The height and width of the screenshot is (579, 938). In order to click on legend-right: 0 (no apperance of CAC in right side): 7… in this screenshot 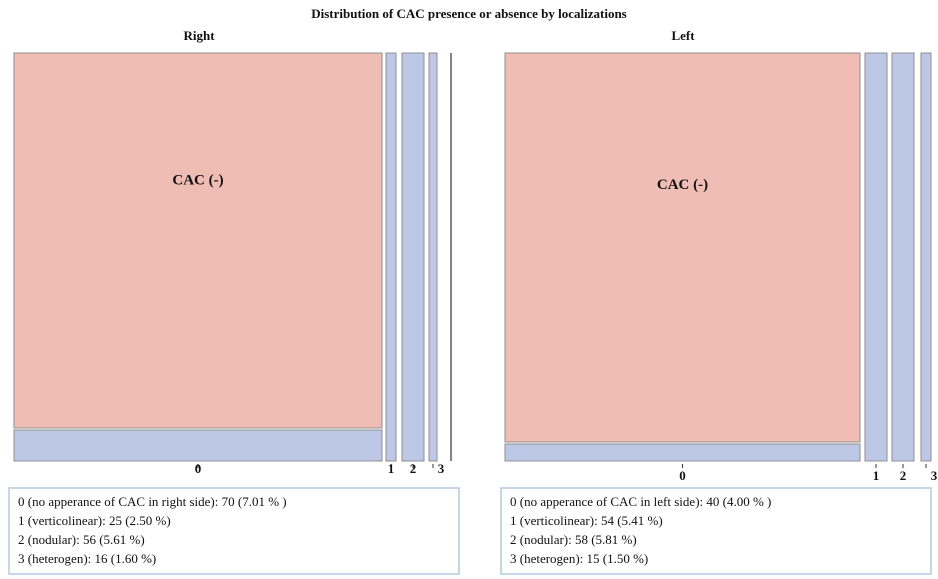, I will do `click(234, 531)`.